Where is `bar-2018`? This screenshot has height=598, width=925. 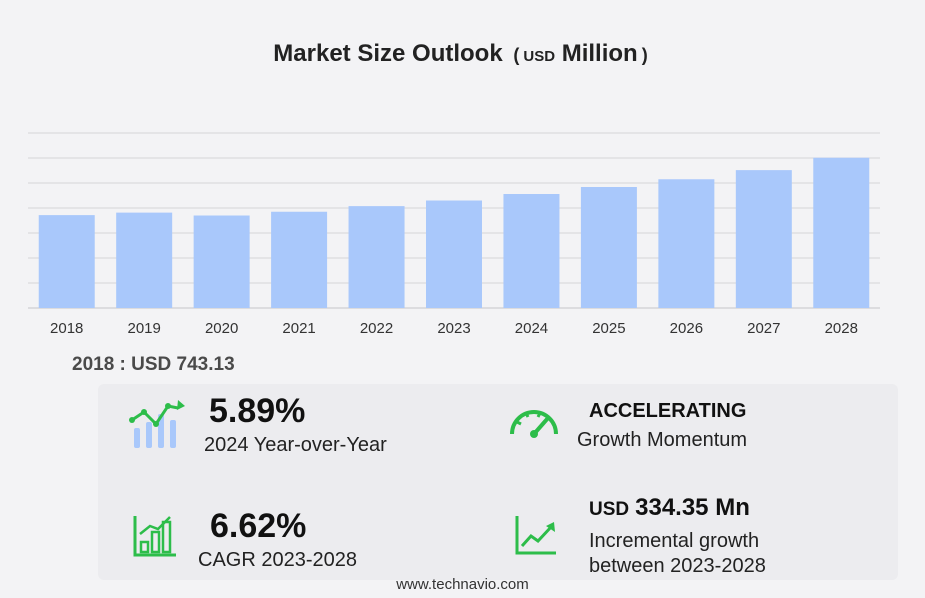
bar-2018 is located at coordinates (66, 261).